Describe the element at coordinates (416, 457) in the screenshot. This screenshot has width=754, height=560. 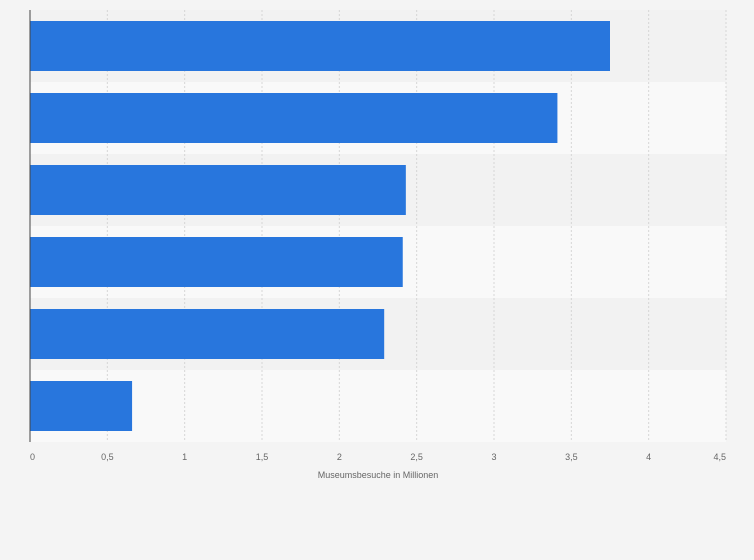
I see `x-tick-label: 2,5` at that location.